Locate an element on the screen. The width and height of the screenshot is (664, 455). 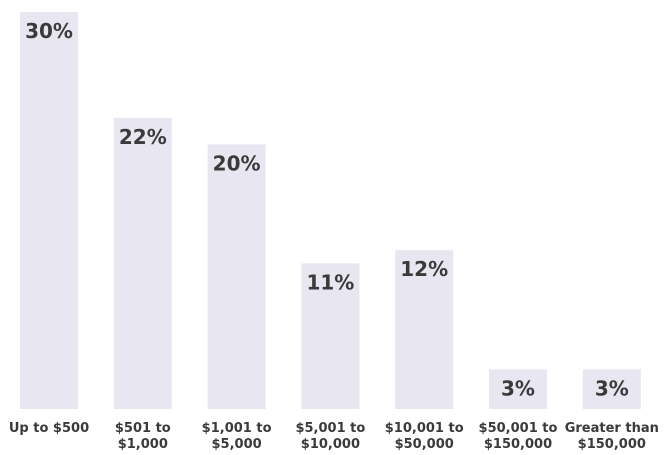
category-label: $501 to $1,000 is located at coordinates (143, 436).